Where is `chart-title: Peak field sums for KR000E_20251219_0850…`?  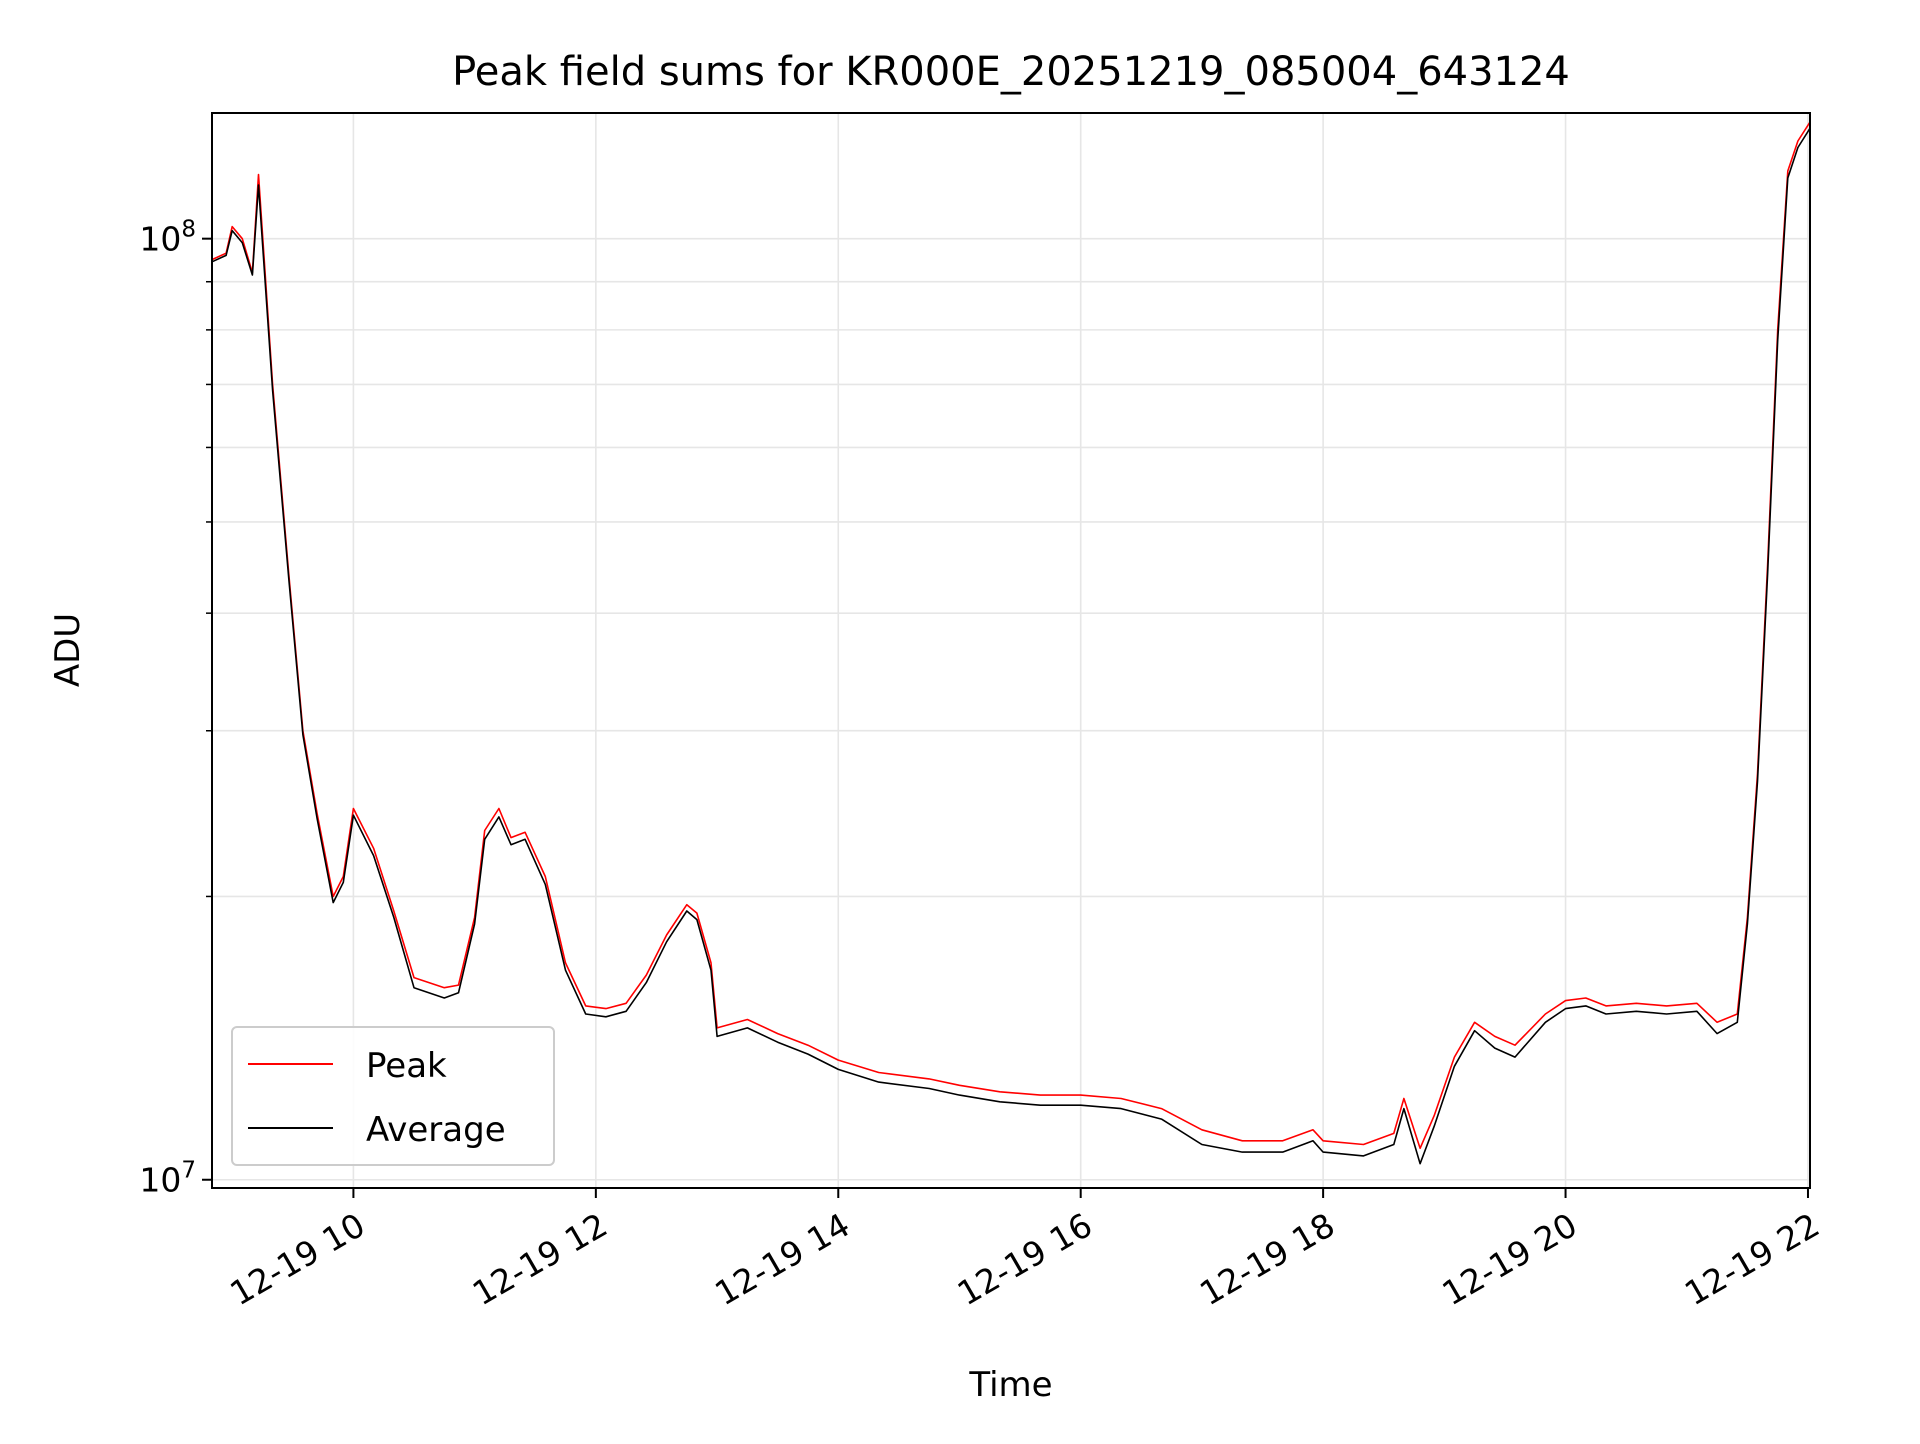 chart-title: Peak field sums for KR000E_20251219_0850… is located at coordinates (1011, 72).